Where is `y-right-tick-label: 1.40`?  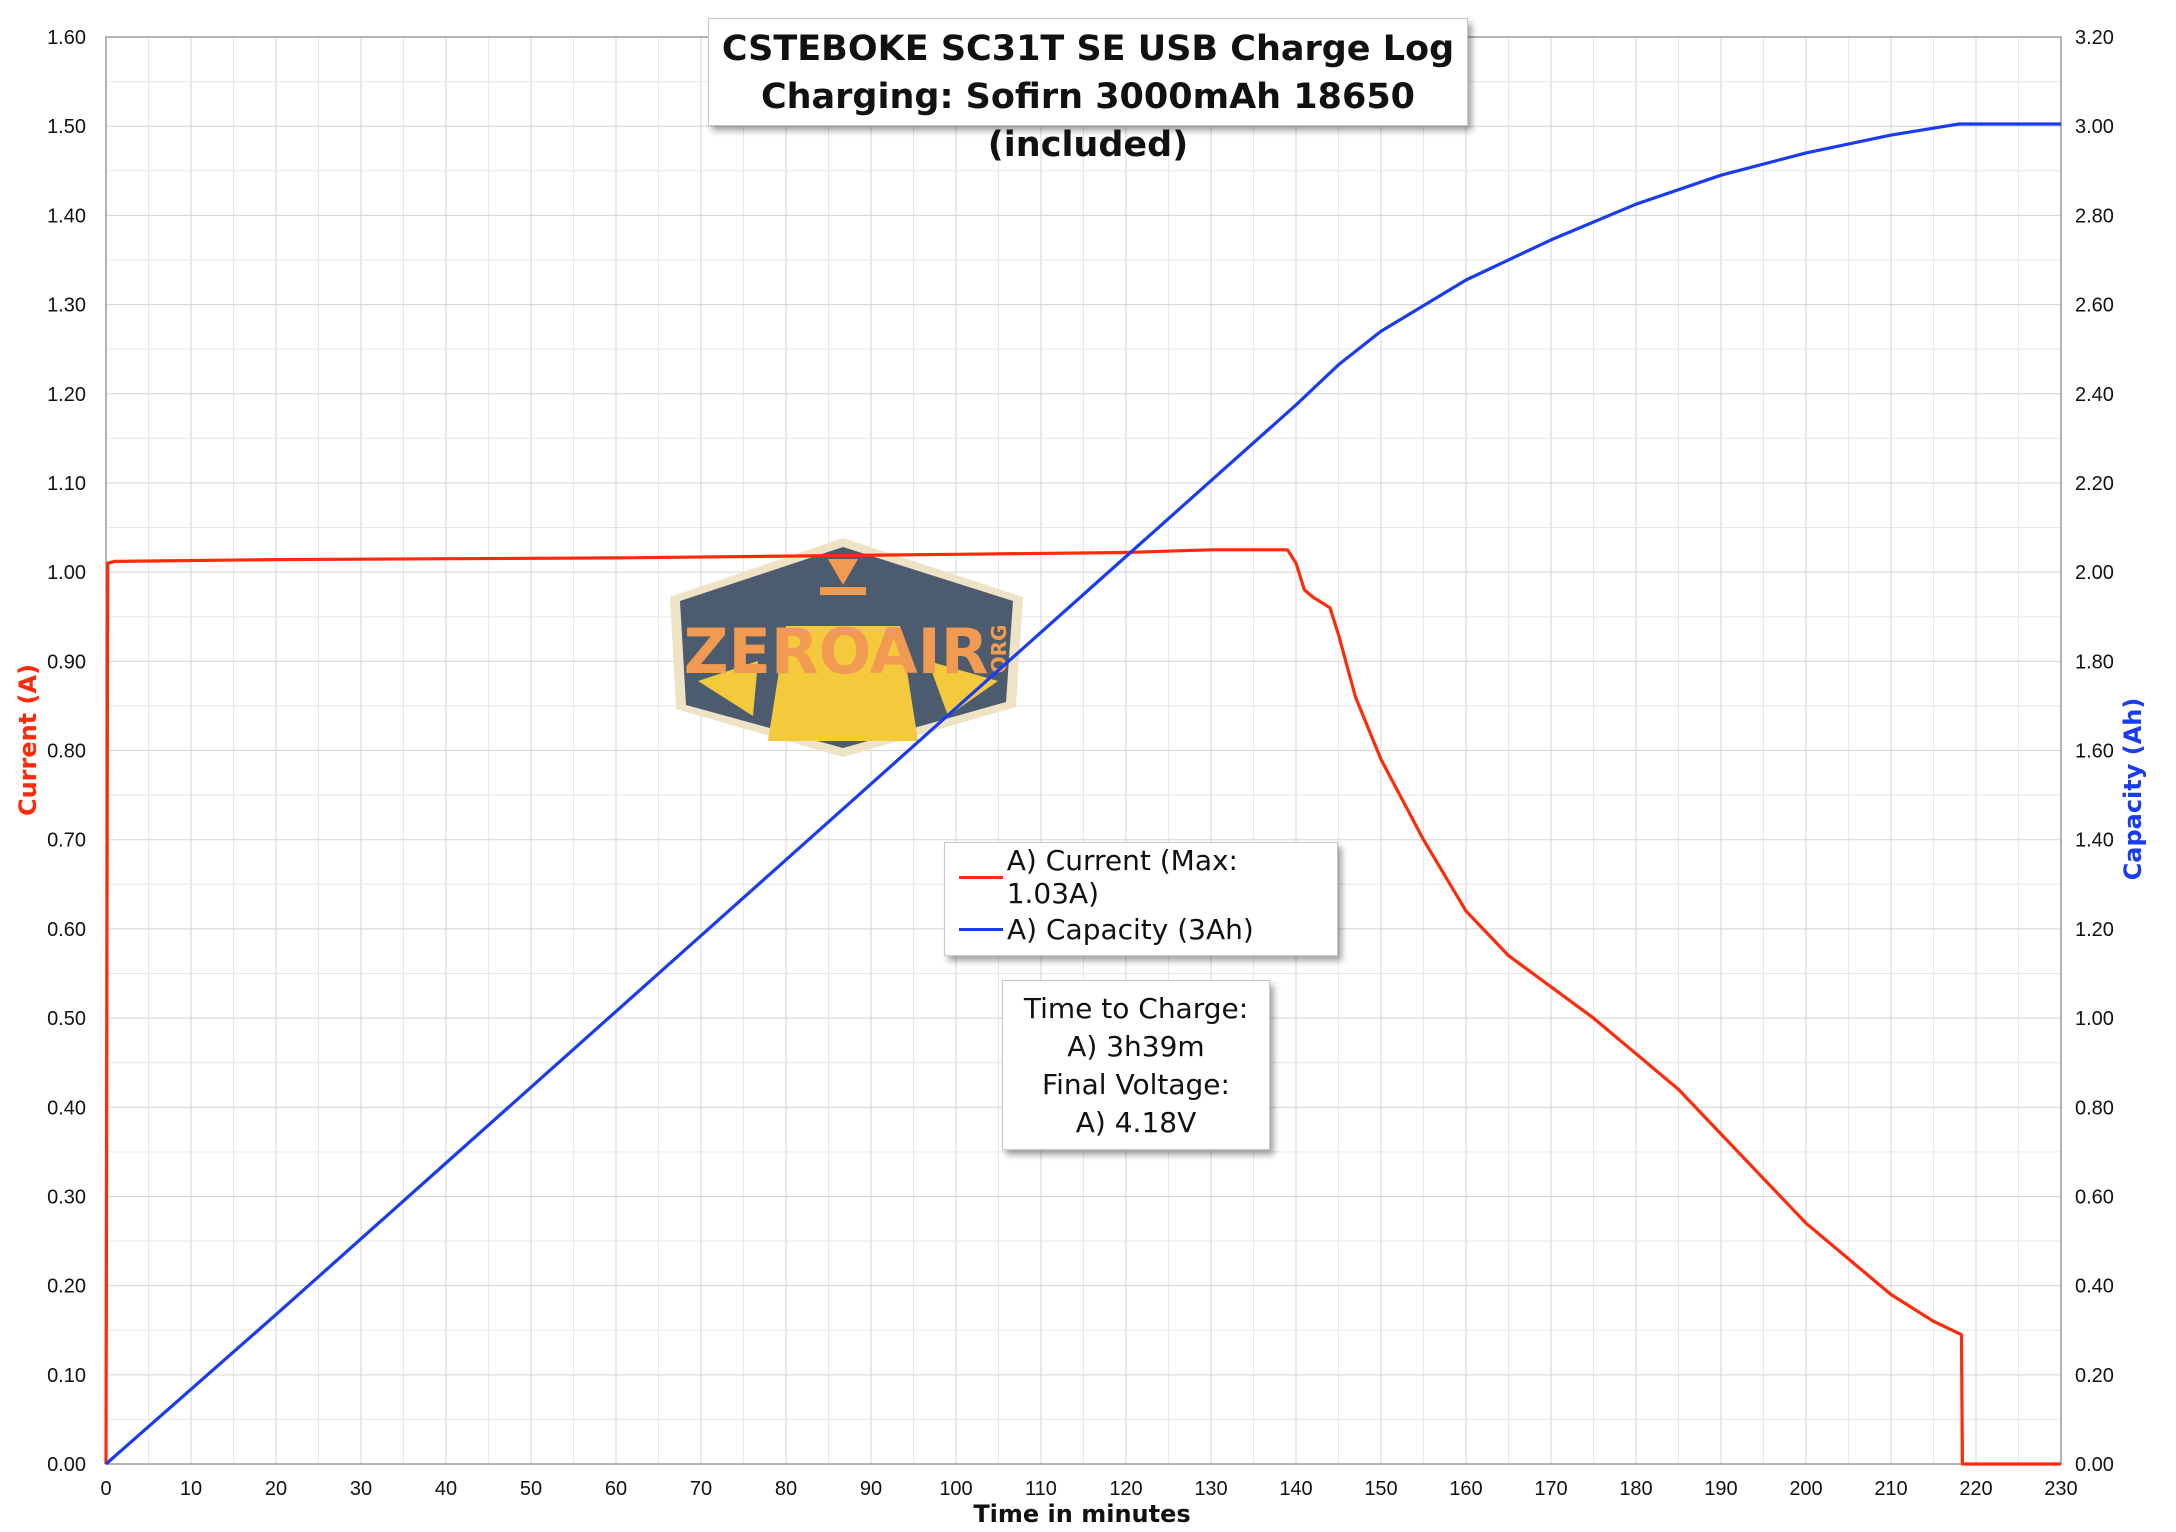 y-right-tick-label: 1.40 is located at coordinates (2094, 841).